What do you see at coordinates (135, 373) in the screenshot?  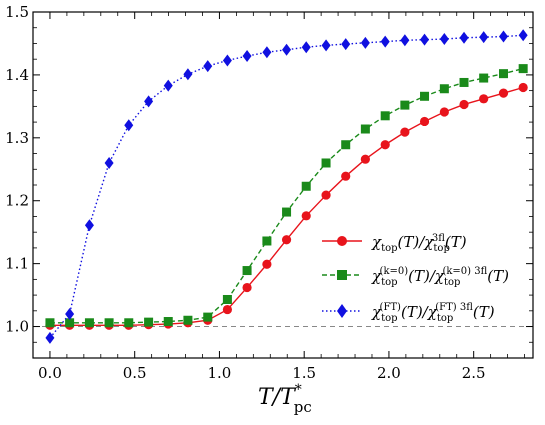 I see `x-tick-label: 0.5` at bounding box center [135, 373].